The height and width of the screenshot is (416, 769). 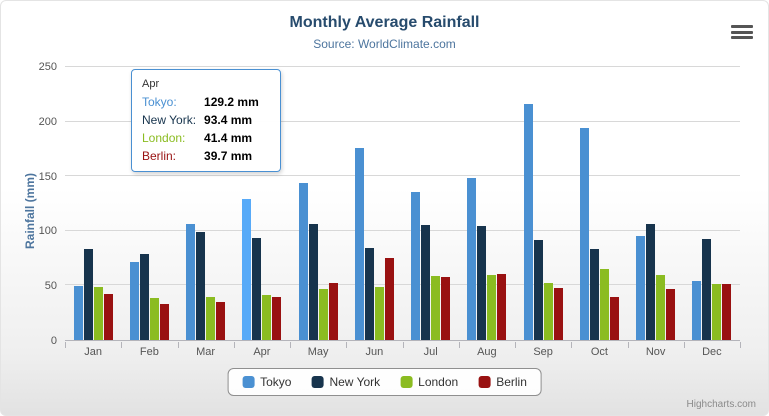 What do you see at coordinates (93, 352) in the screenshot?
I see `x-axis-label-jan: Jan` at bounding box center [93, 352].